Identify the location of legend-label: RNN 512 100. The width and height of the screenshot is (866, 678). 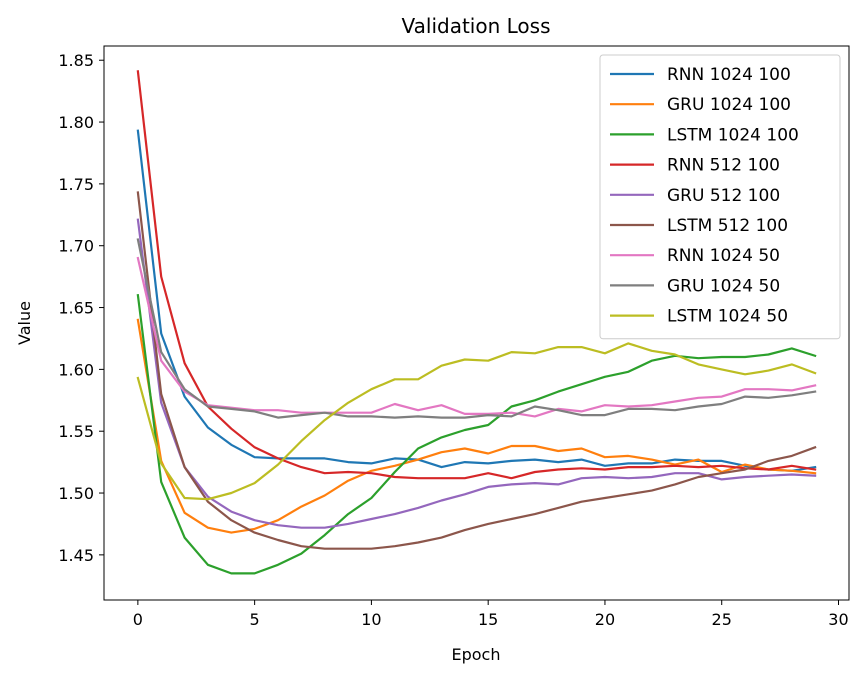
(723, 166).